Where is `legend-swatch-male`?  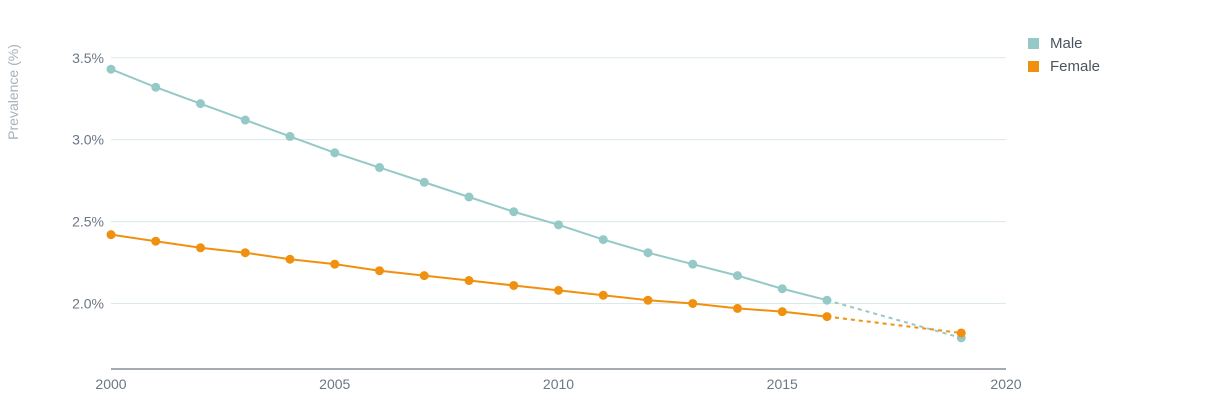
legend-swatch-male is located at coordinates (1033, 43).